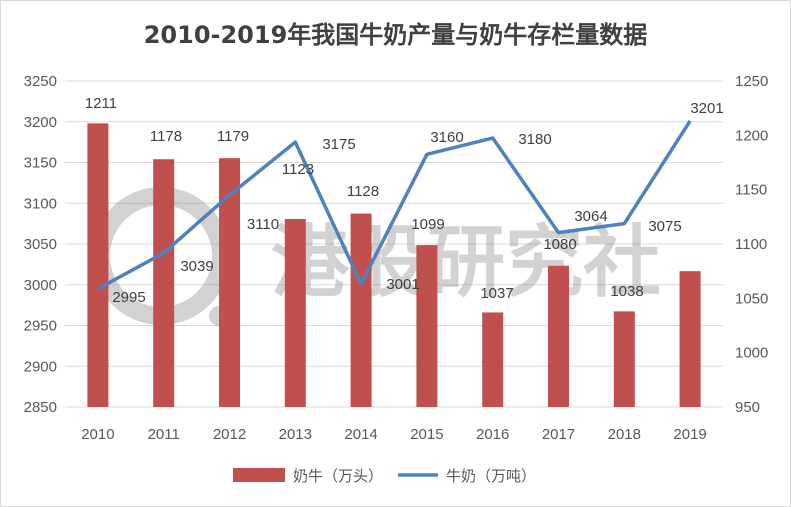 The height and width of the screenshot is (507, 791). I want to click on line-data-label: 2995, so click(128, 297).